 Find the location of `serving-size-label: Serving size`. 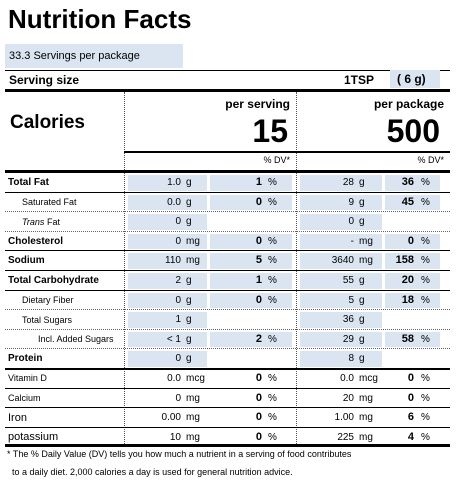

serving-size-label: Serving size is located at coordinates (44, 80).